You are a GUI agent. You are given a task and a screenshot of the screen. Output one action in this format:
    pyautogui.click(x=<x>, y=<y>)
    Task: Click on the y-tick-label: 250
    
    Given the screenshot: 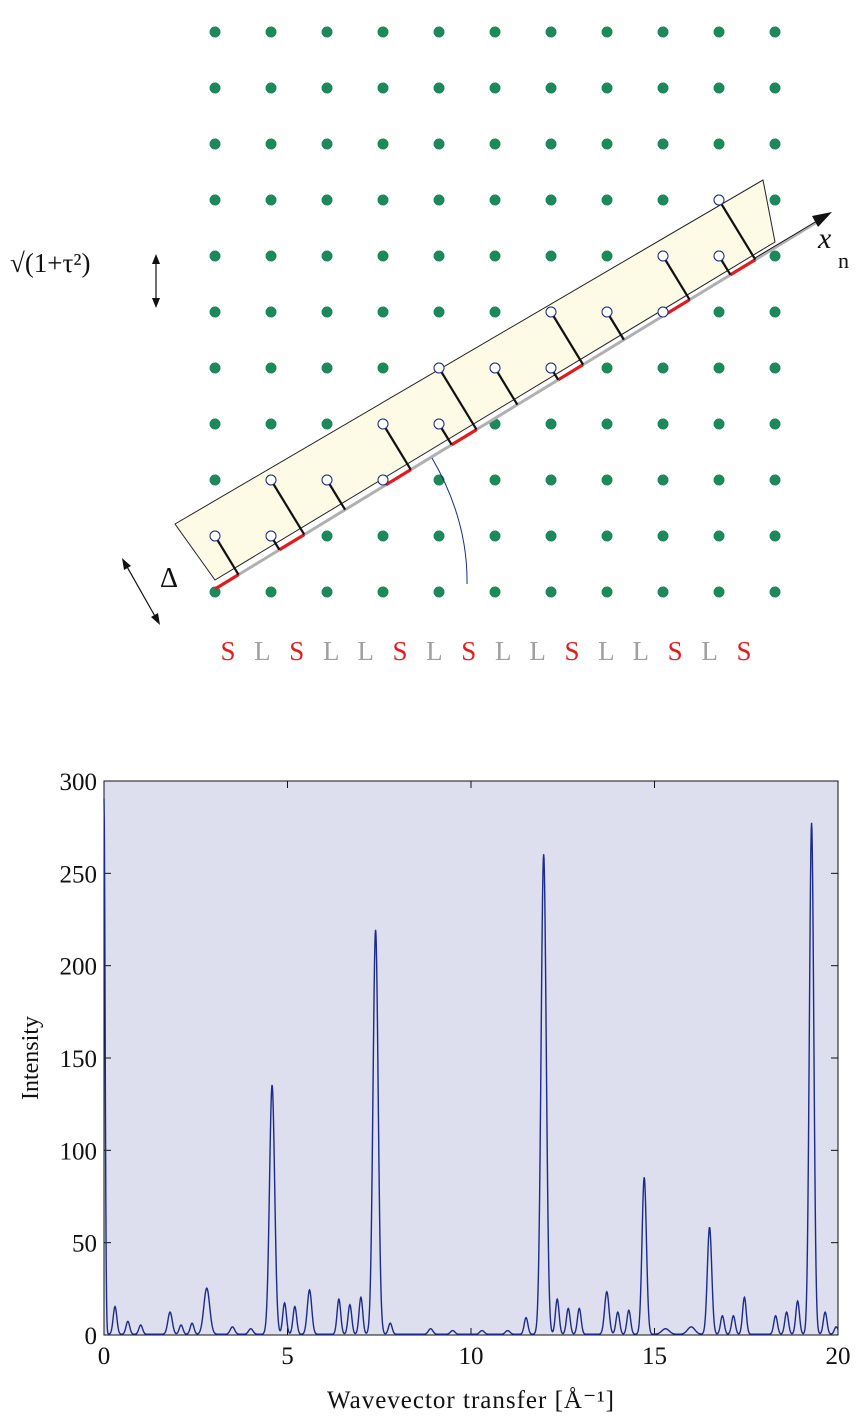 What is the action you would take?
    pyautogui.click(x=79, y=874)
    